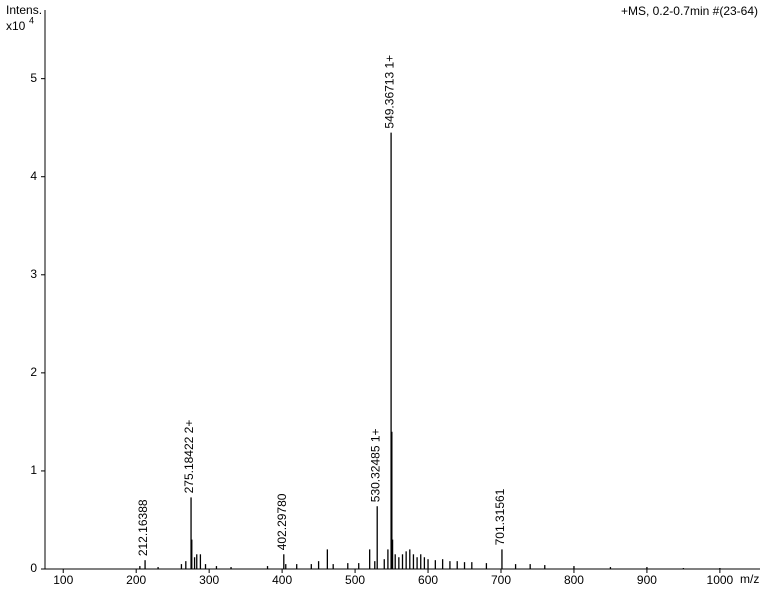 The image size is (765, 591). Describe the element at coordinates (647, 580) in the screenshot. I see `x-tick-label: 900` at that location.